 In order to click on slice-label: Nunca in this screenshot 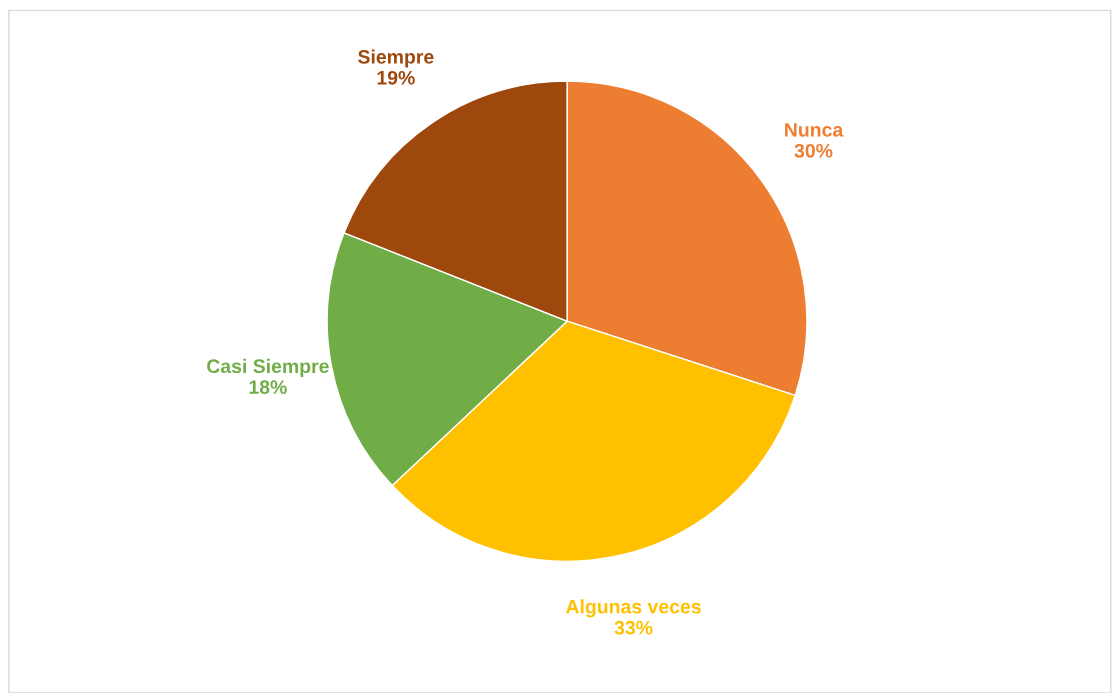, I will do `click(814, 130)`.